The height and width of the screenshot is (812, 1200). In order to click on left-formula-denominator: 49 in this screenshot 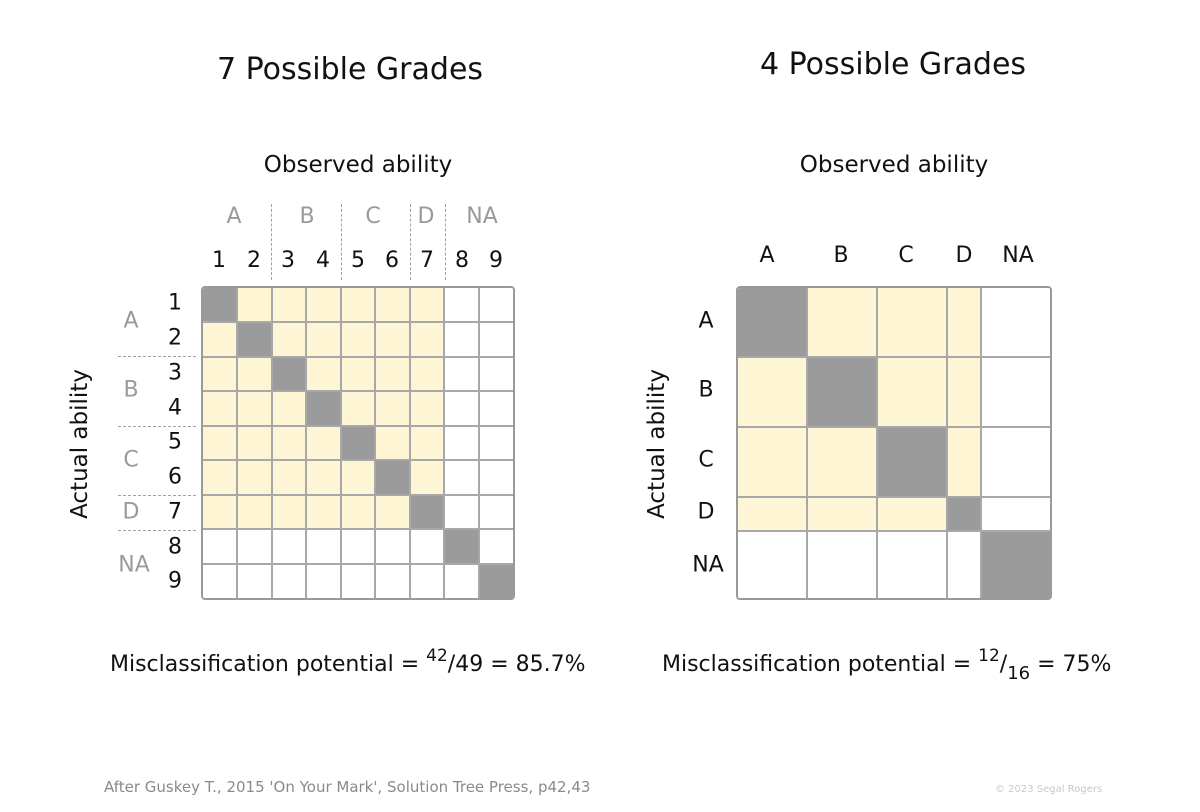, I will do `click(469, 664)`.